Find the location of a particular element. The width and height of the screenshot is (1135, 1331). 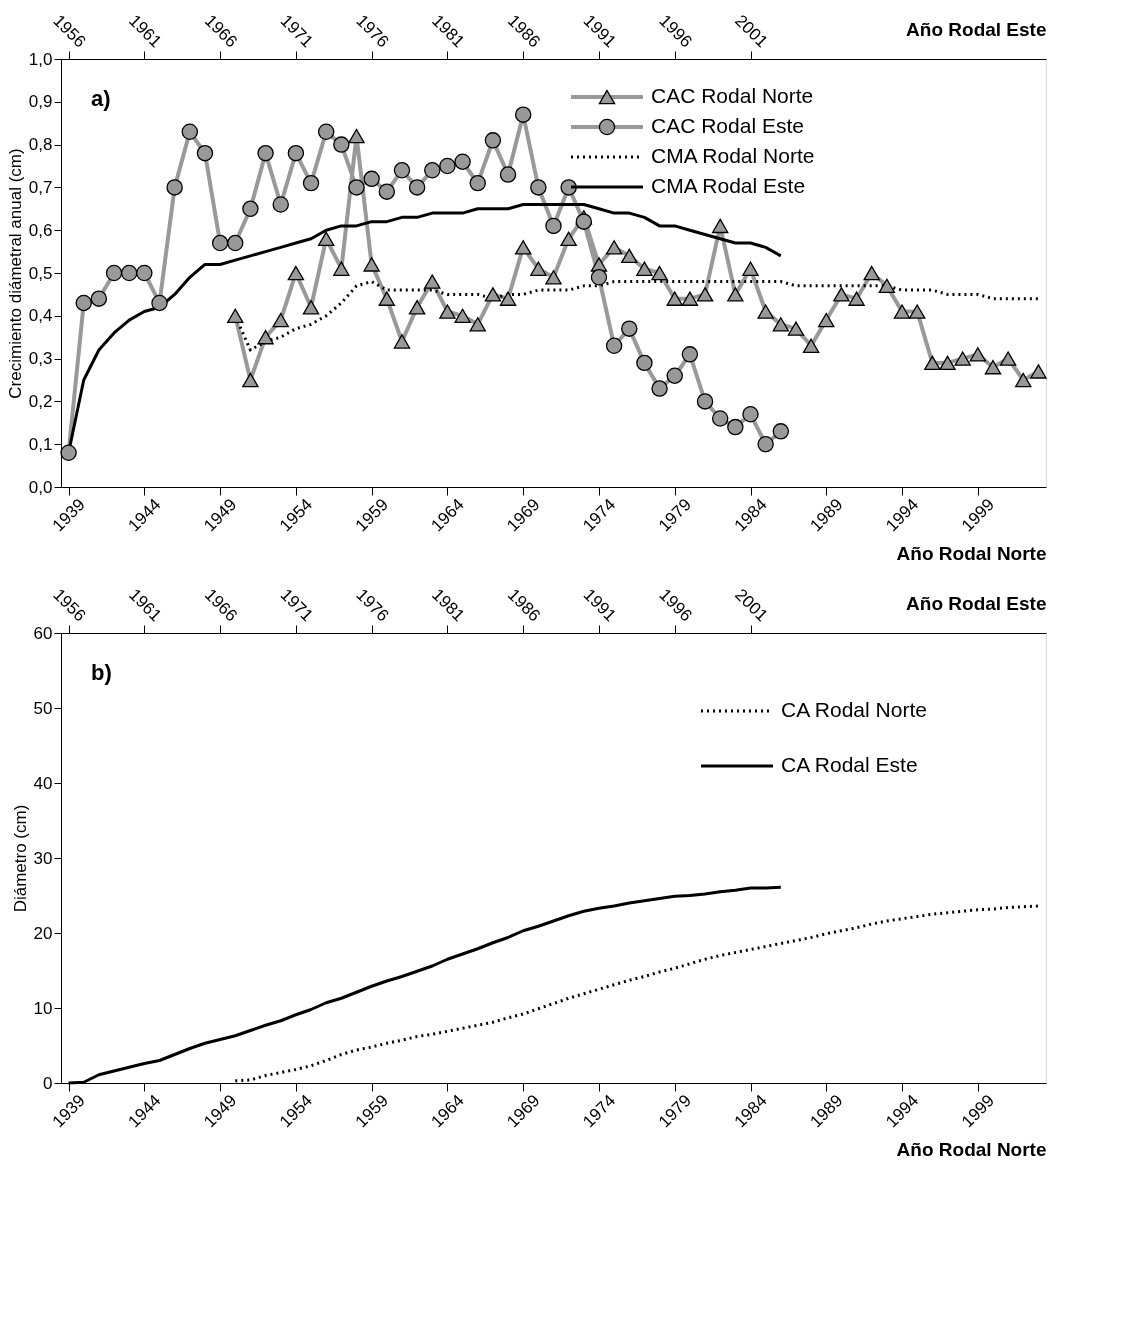

legend-label: CMA Rodal Norte is located at coordinates (733, 155).